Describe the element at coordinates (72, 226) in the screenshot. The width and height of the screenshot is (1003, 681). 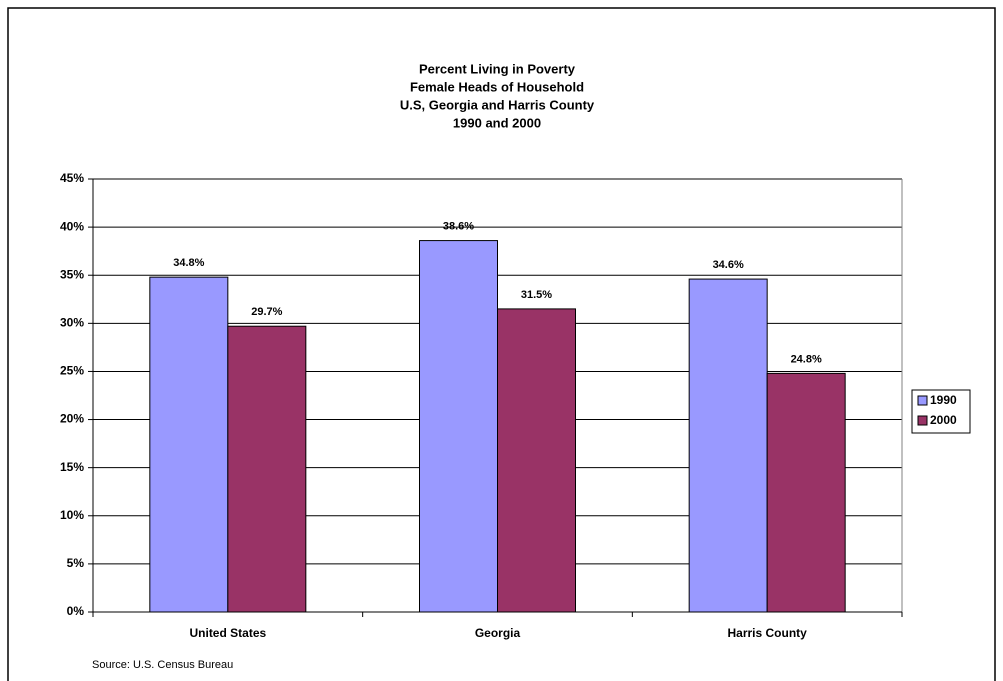
I see `y-tick-label: 40%` at that location.